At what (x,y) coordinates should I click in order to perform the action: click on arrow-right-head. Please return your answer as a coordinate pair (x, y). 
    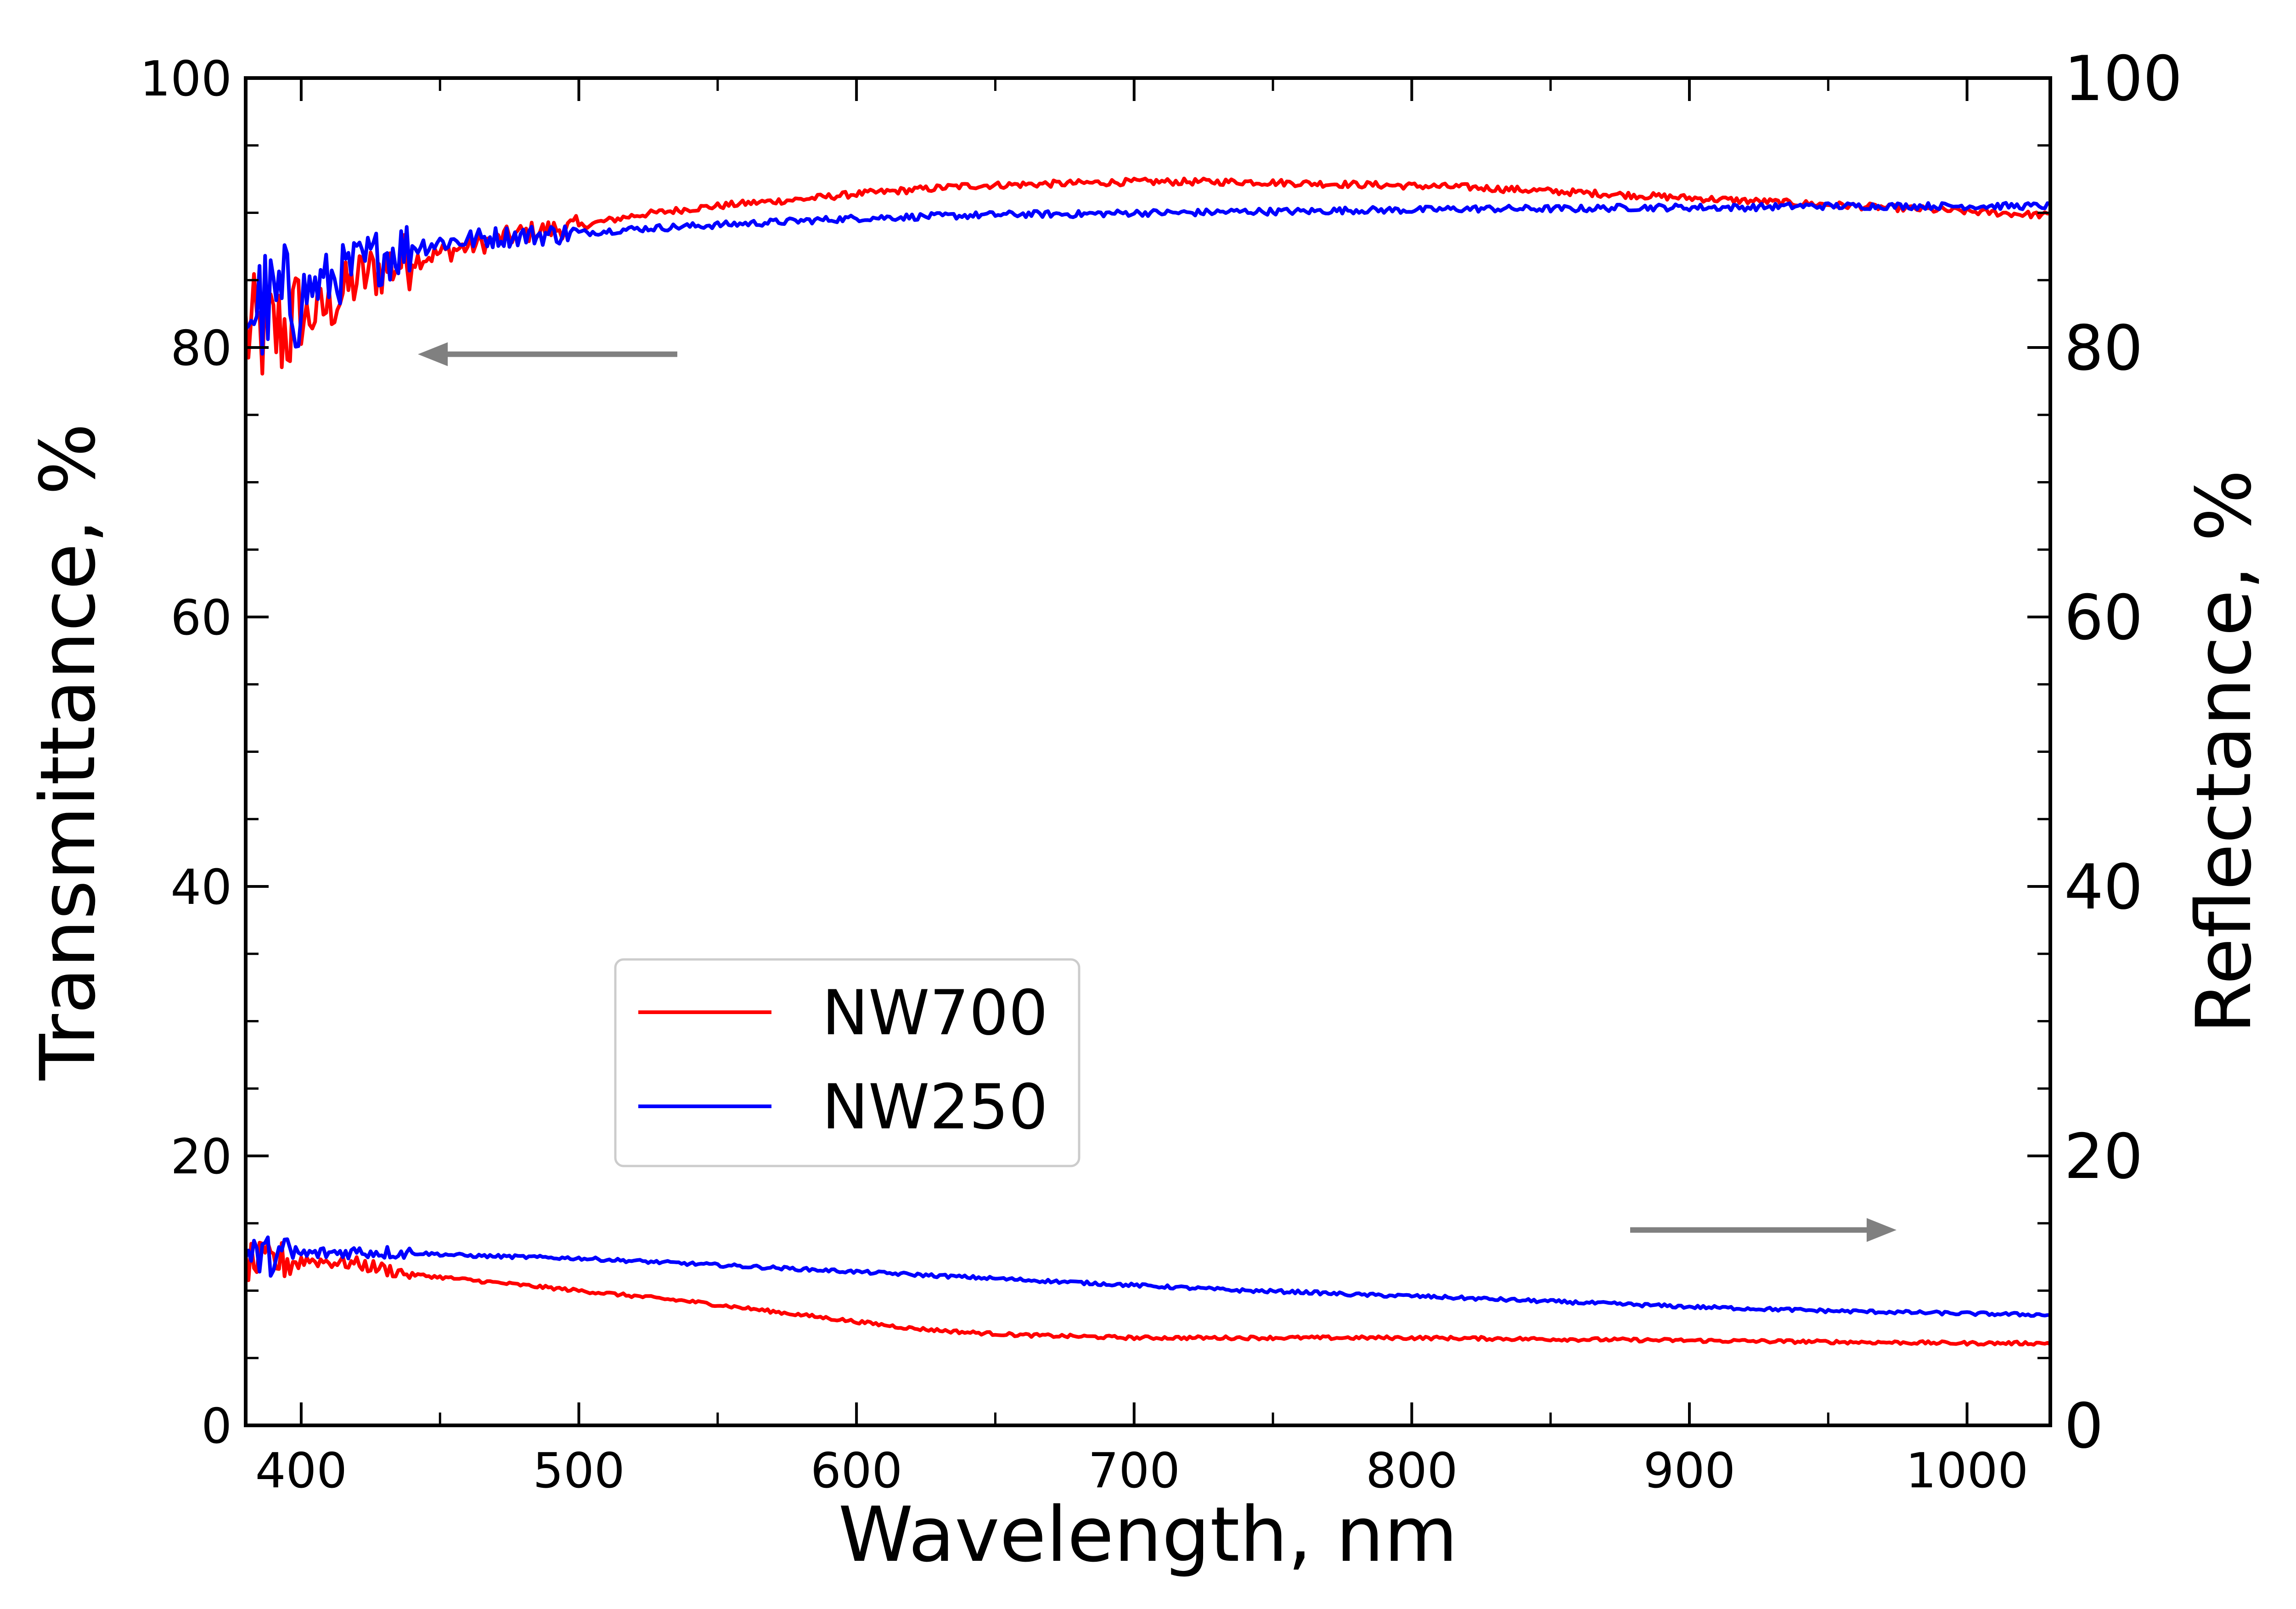
    Looking at the image, I should click on (1881, 1230).